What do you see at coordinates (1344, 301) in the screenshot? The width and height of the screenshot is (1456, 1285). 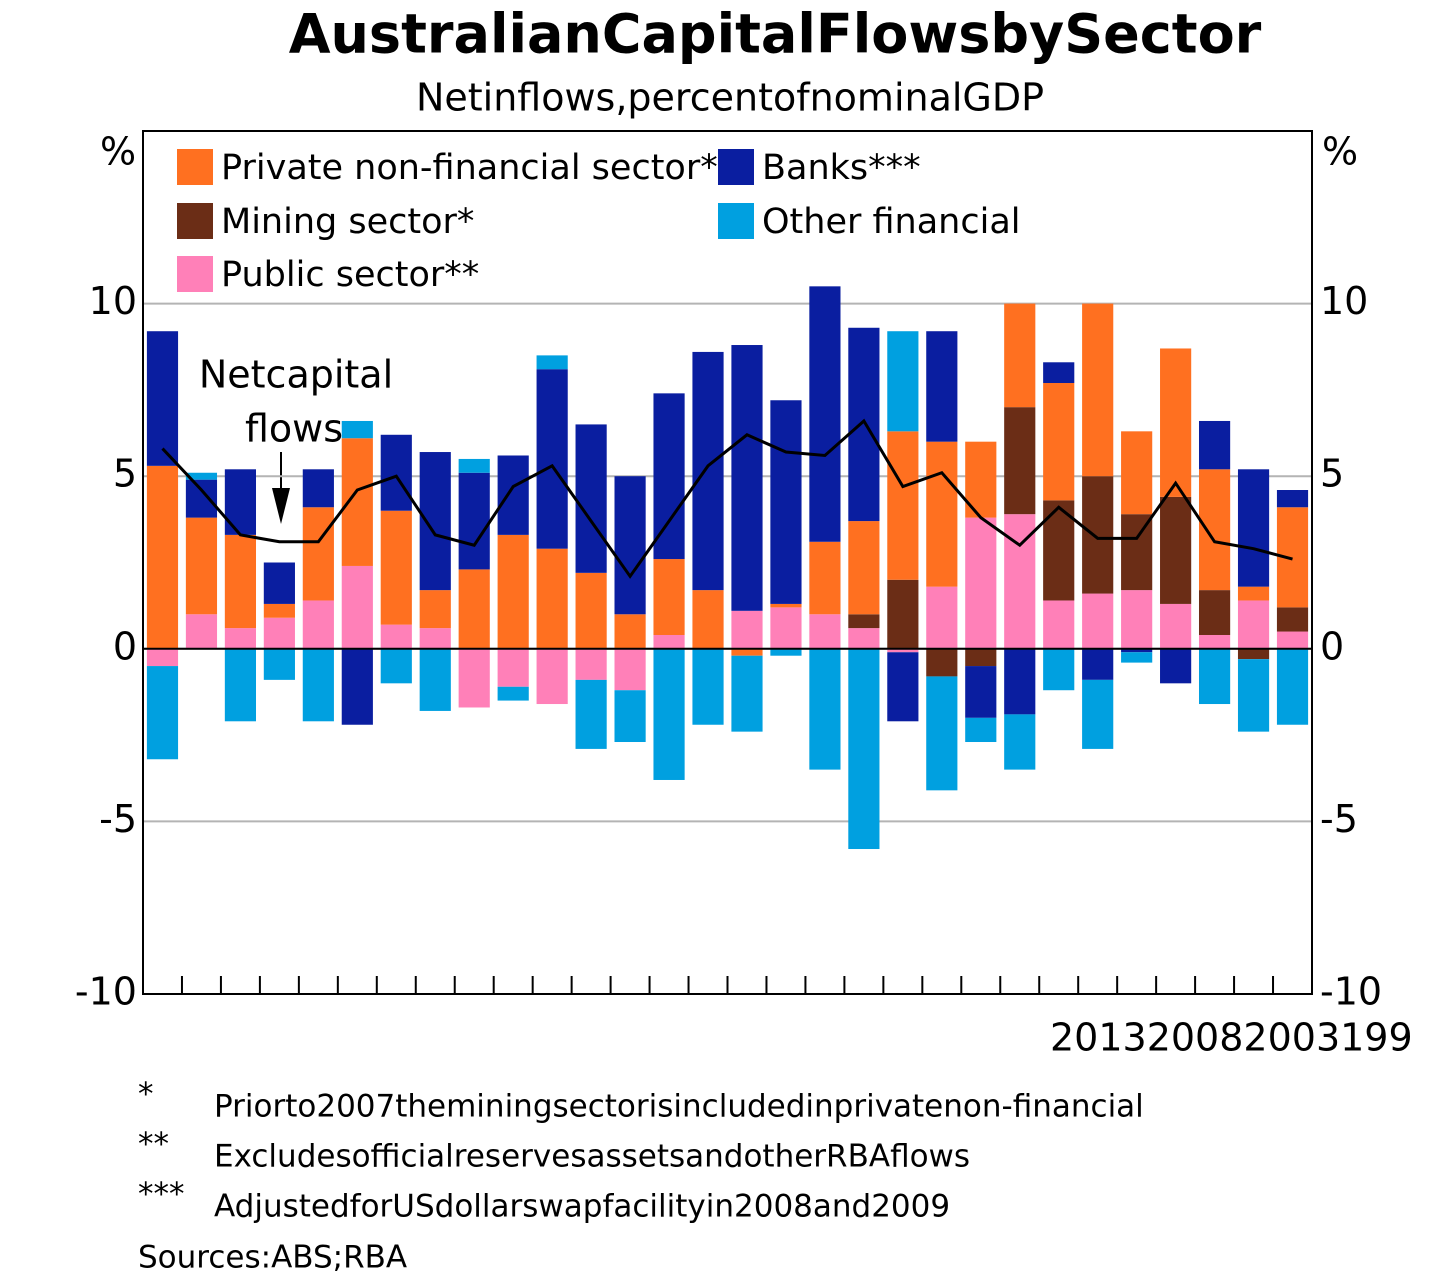 I see `y2-tick-label: 10` at bounding box center [1344, 301].